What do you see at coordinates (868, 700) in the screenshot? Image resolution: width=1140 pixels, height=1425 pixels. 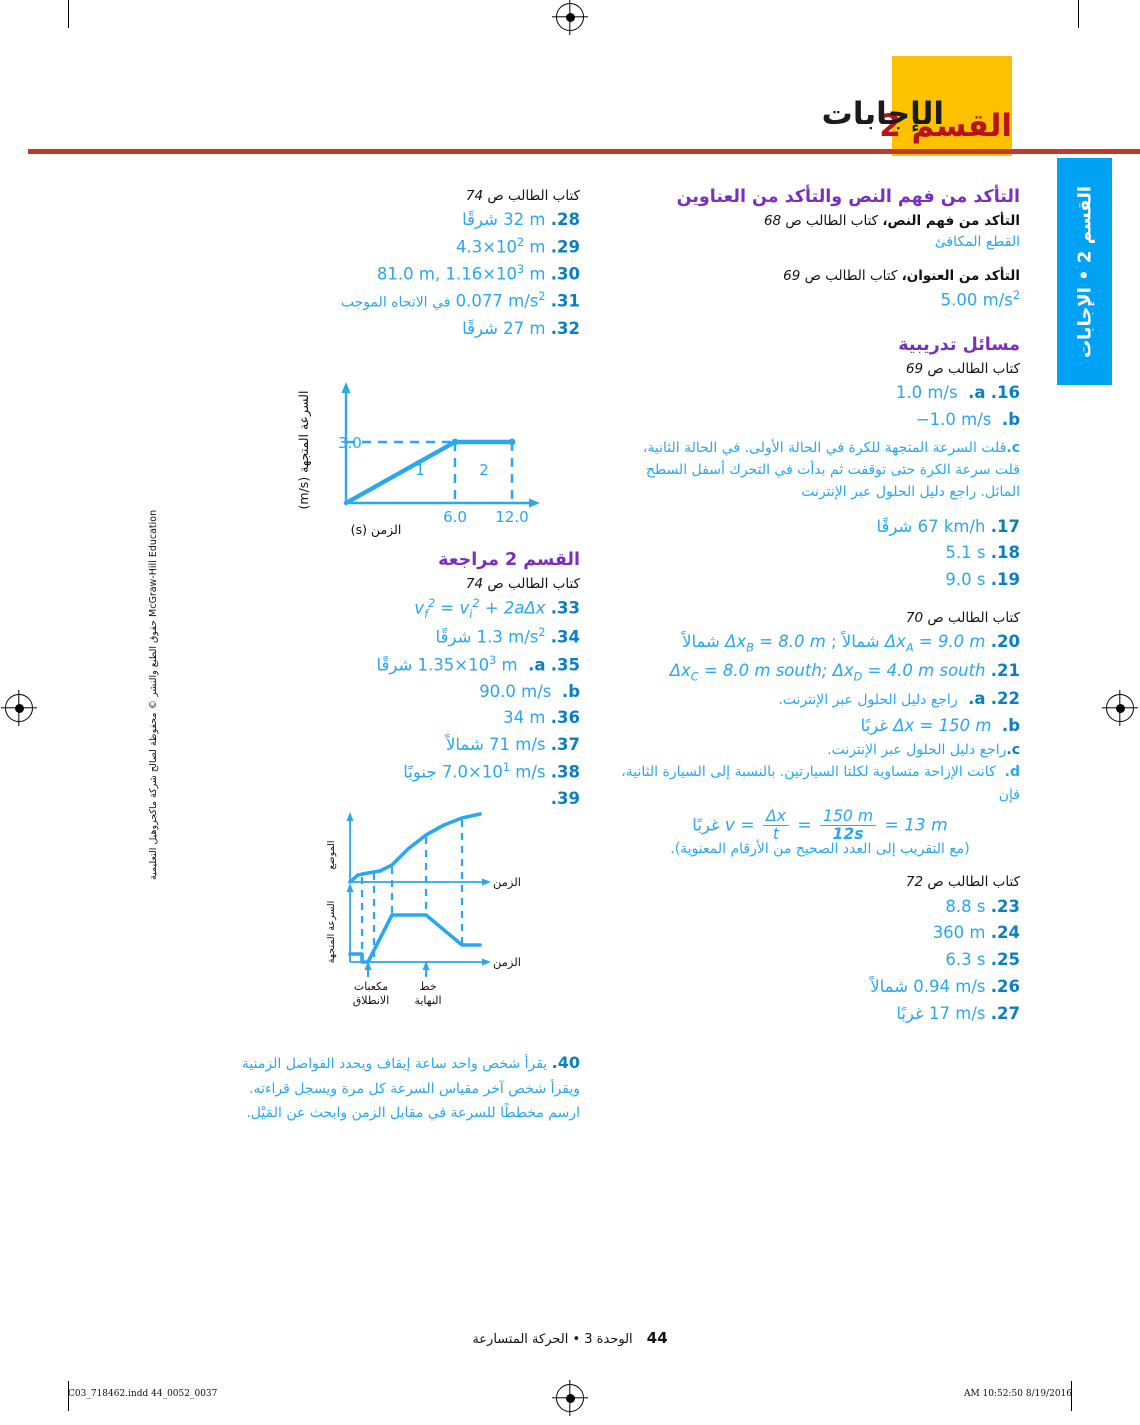 I see `answer-item-22a-text: راجع دليل الحلول عبر الإنترنت.` at bounding box center [868, 700].